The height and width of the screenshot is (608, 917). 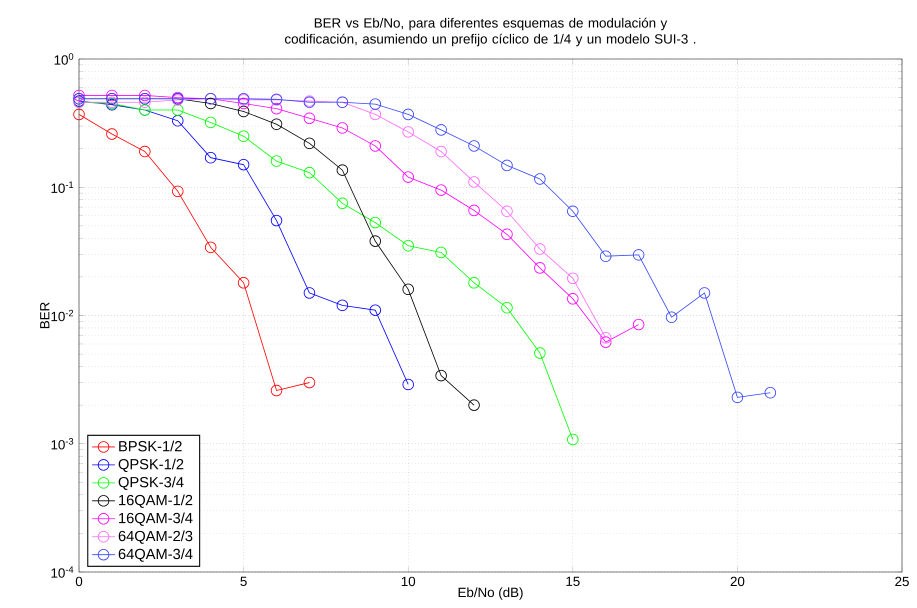 I want to click on y-tick-label: 10$^{-2}$, so click(x=63, y=316).